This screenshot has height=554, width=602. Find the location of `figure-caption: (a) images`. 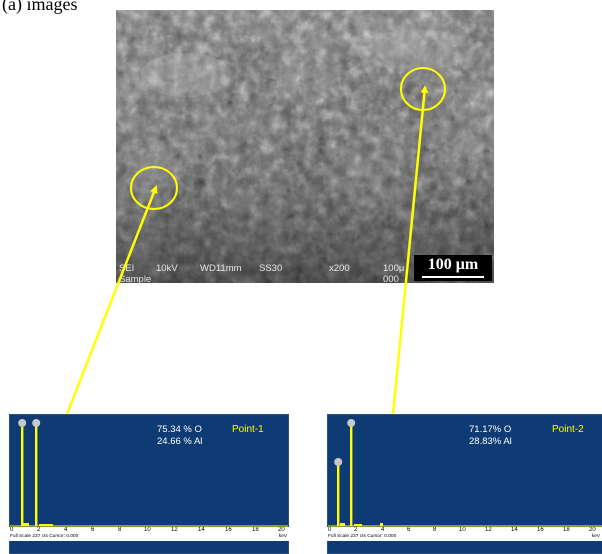

figure-caption: (a) images is located at coordinates (40, 7).